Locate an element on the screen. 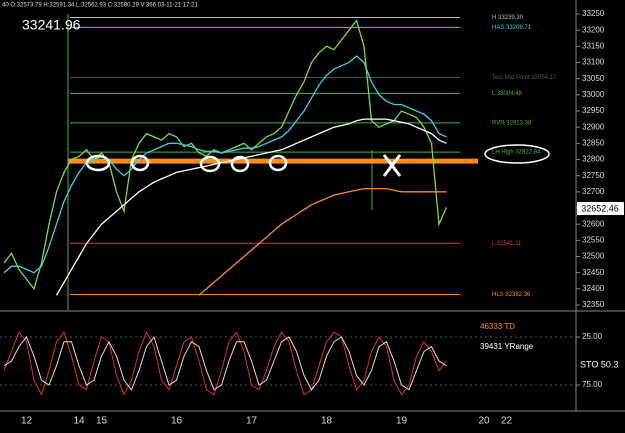 The height and width of the screenshot is (433, 625). level-label: L 32541.11 is located at coordinates (507, 244).